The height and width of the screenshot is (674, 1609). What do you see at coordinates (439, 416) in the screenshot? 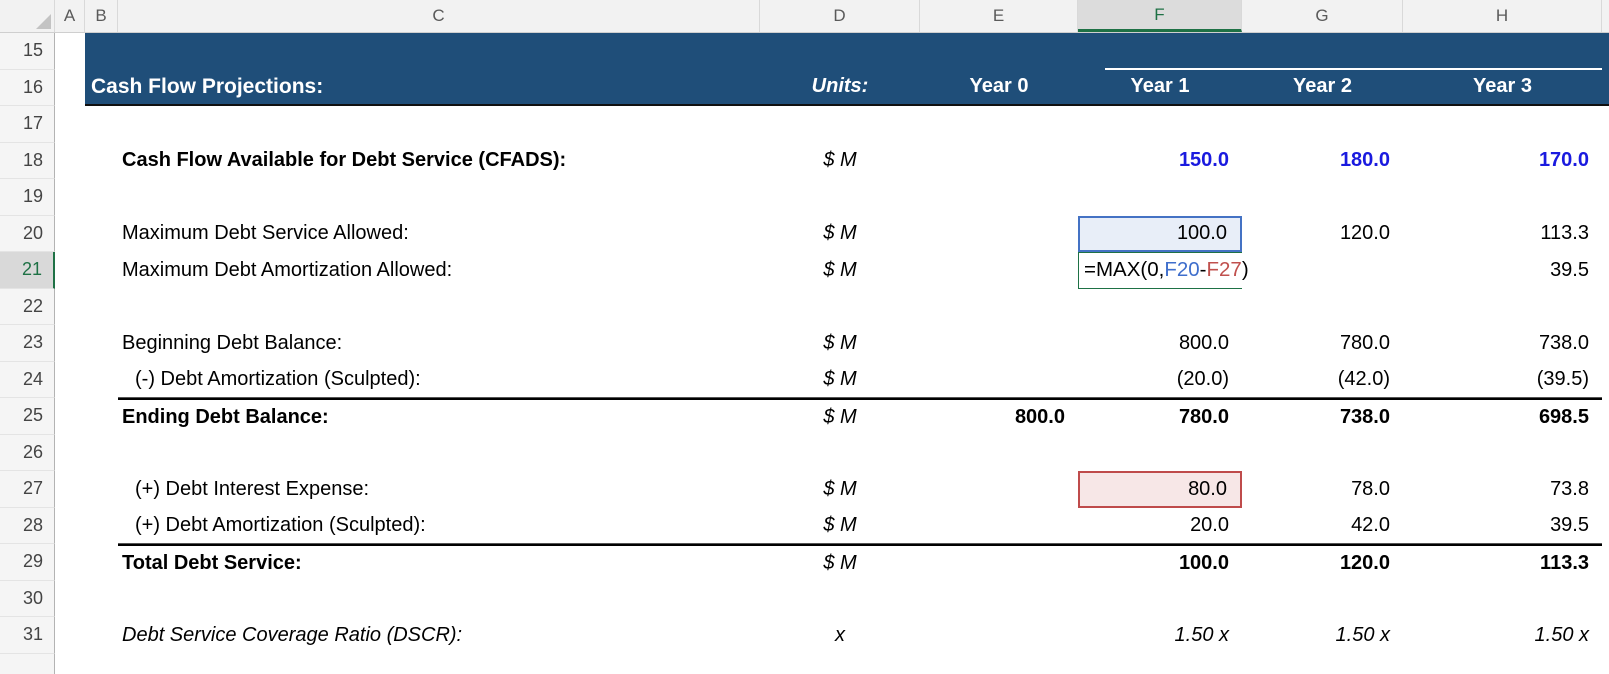
I see `cell-C25-edb-label: Ending Debt Balance:` at bounding box center [439, 416].